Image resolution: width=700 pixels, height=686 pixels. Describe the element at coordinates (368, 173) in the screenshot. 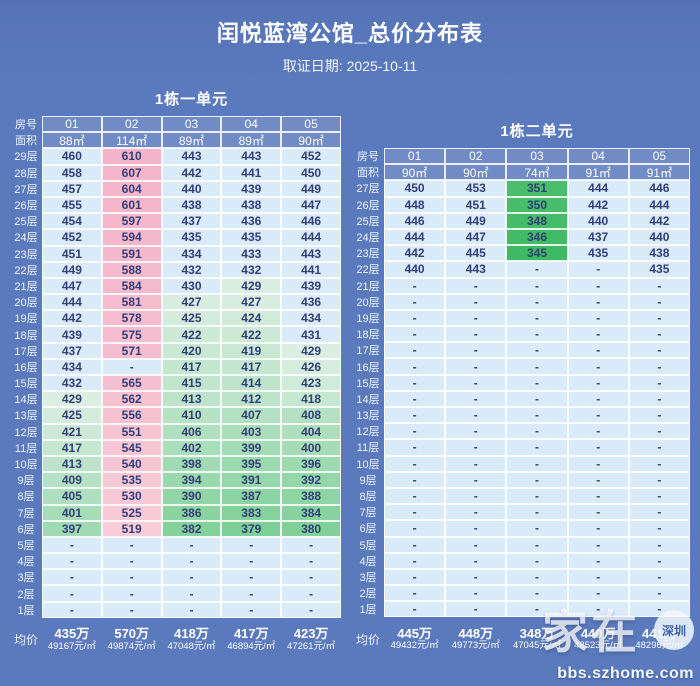

I see `area-row-label: 面积` at that location.